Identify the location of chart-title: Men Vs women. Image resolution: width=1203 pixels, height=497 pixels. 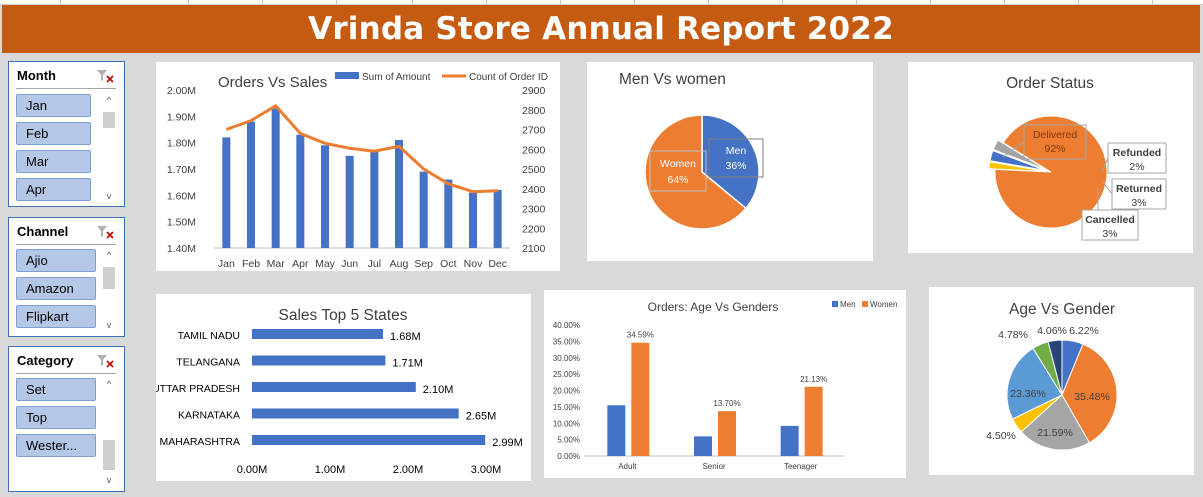
(672, 79).